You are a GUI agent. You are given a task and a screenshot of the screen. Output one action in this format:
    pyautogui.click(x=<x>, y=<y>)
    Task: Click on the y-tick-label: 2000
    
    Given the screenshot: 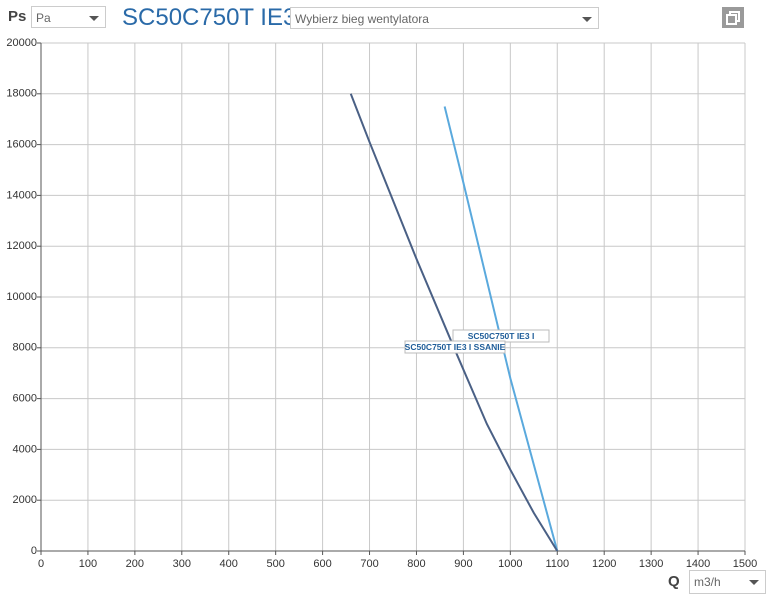 What is the action you would take?
    pyautogui.click(x=25, y=500)
    